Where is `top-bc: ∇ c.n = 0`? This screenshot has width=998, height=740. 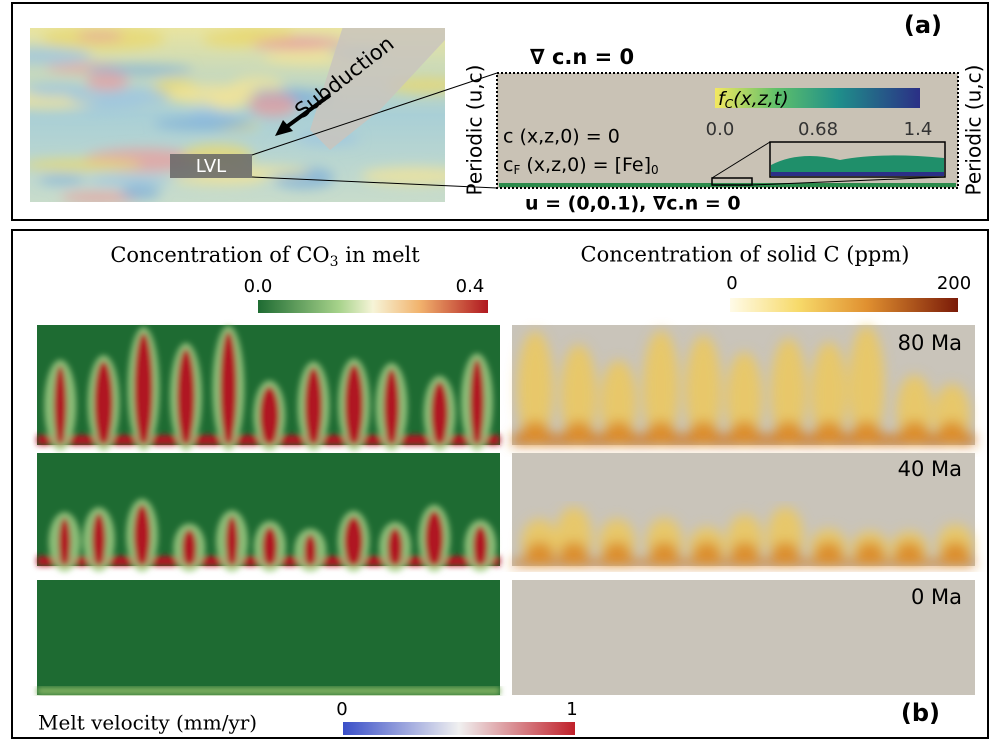 top-bc: ∇ c.n = 0 is located at coordinates (582, 57).